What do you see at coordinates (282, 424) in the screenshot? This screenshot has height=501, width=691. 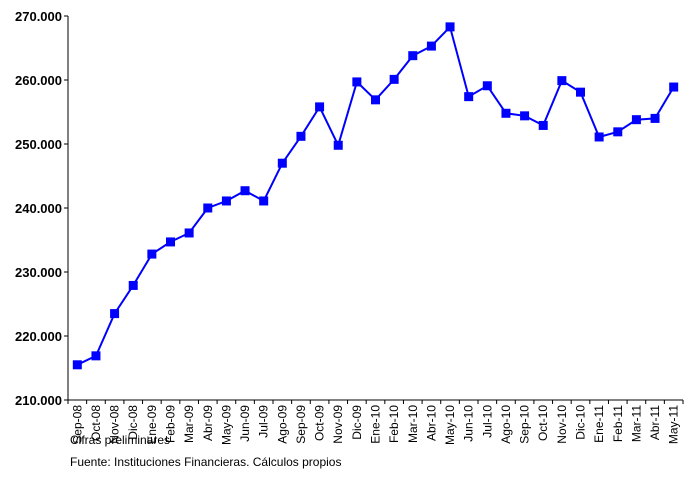 I see `x-tick-label: Ago-09` at bounding box center [282, 424].